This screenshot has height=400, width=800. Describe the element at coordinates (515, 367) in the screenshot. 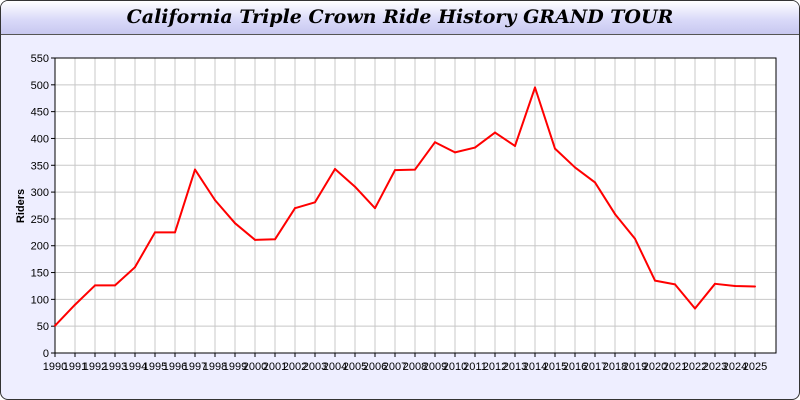

I see `x-tick-label: 2013` at that location.